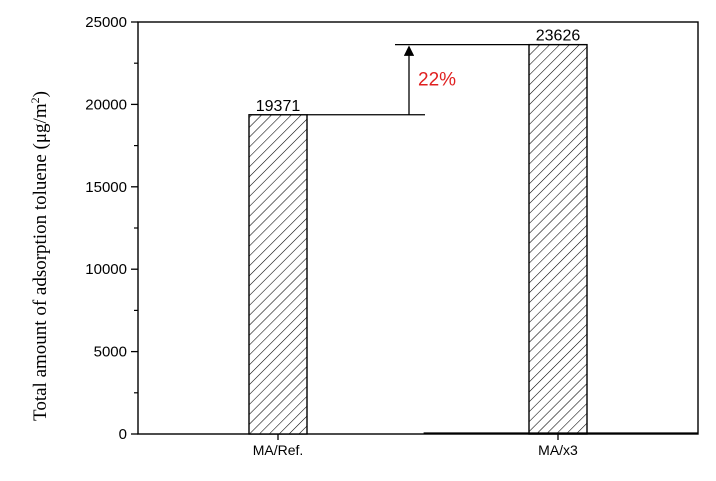 The width and height of the screenshot is (716, 481). I want to click on bar-value-label: 23626, so click(558, 36).